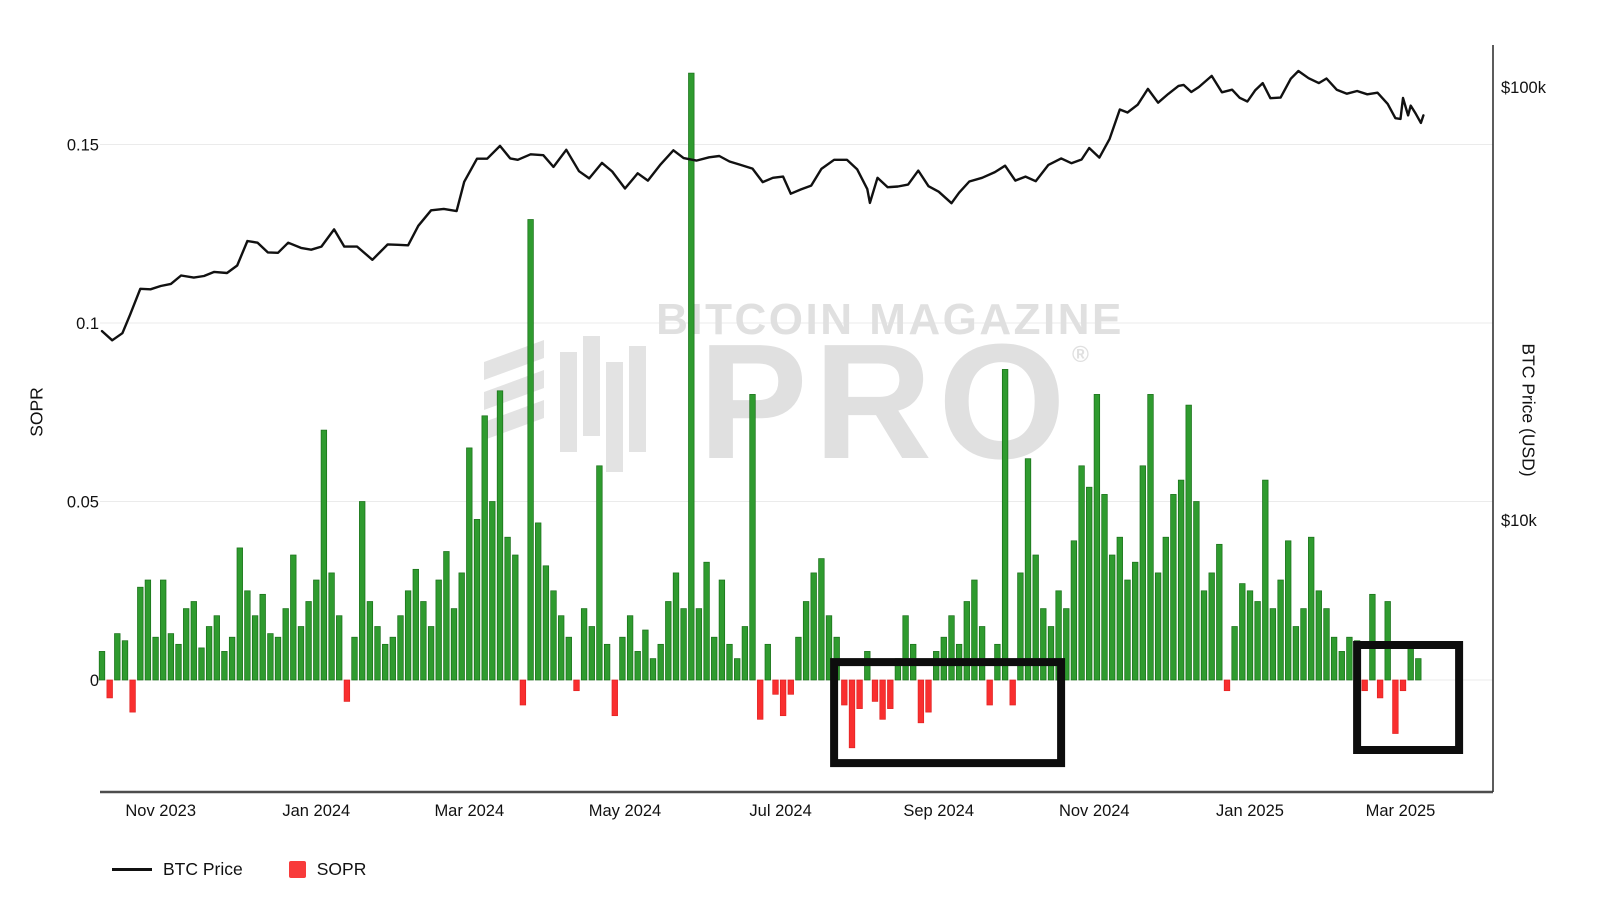 The width and height of the screenshot is (1600, 912). Describe the element at coordinates (1524, 88) in the screenshot. I see `y-right-tick-label: $100k` at that location.